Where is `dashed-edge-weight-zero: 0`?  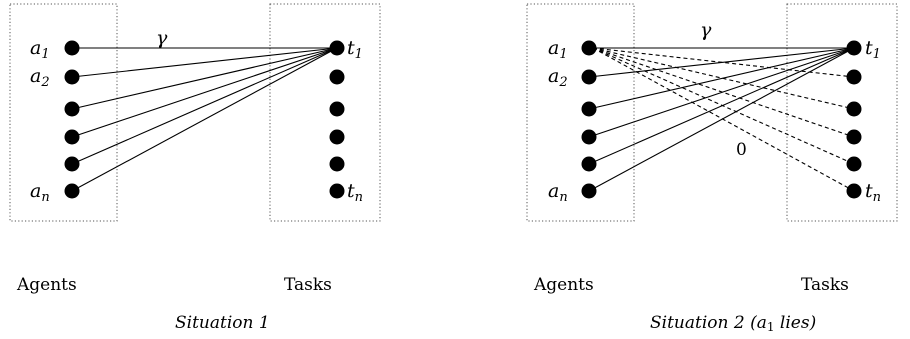
dashed-edge-weight-zero: 0 is located at coordinates (741, 150).